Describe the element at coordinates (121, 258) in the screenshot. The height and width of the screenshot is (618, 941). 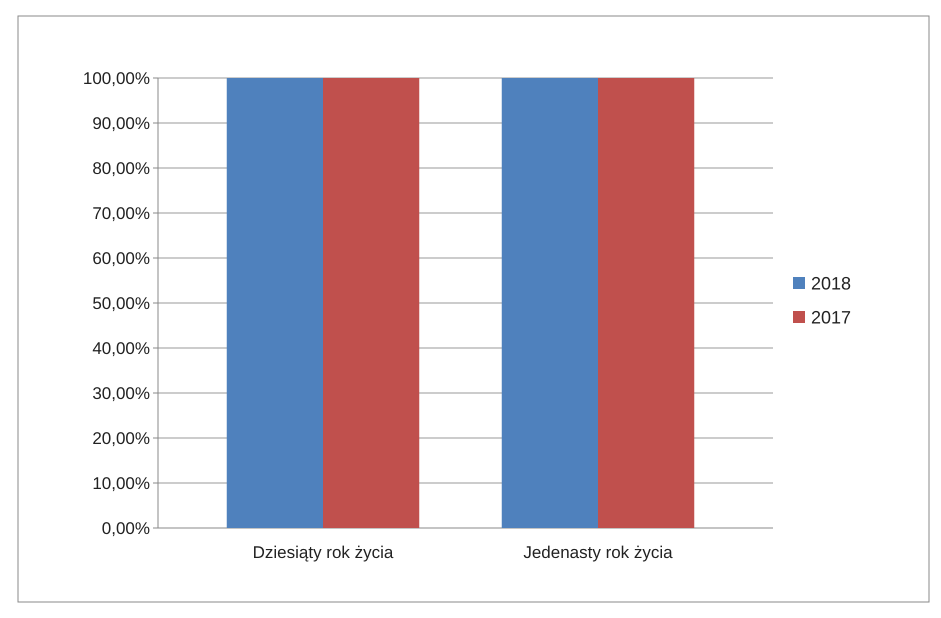
I see `y-tick-label: 60,00%` at that location.